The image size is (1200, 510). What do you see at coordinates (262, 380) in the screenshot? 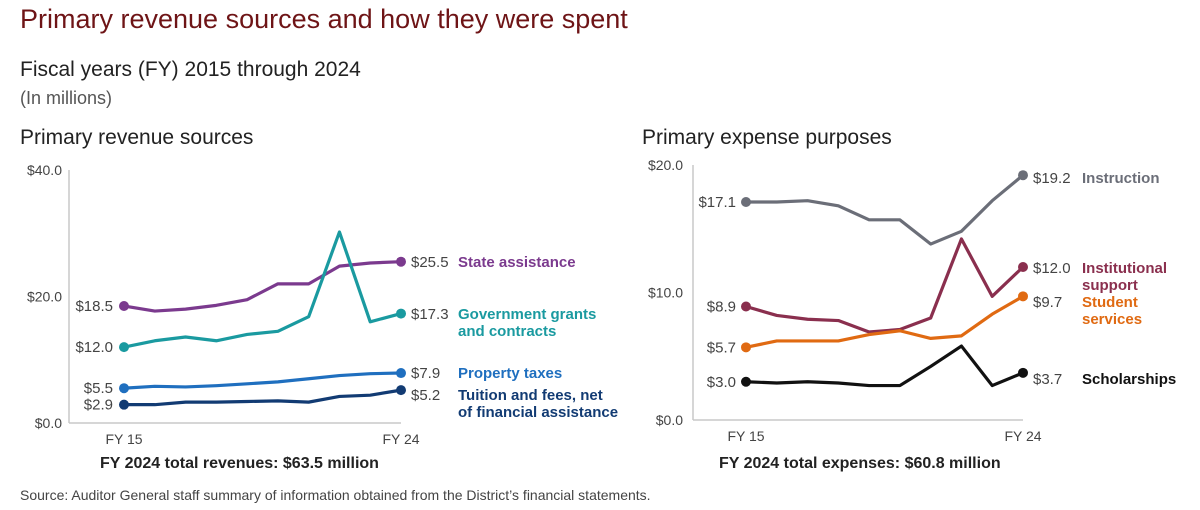
I see `series-line-property-taxes` at bounding box center [262, 380].